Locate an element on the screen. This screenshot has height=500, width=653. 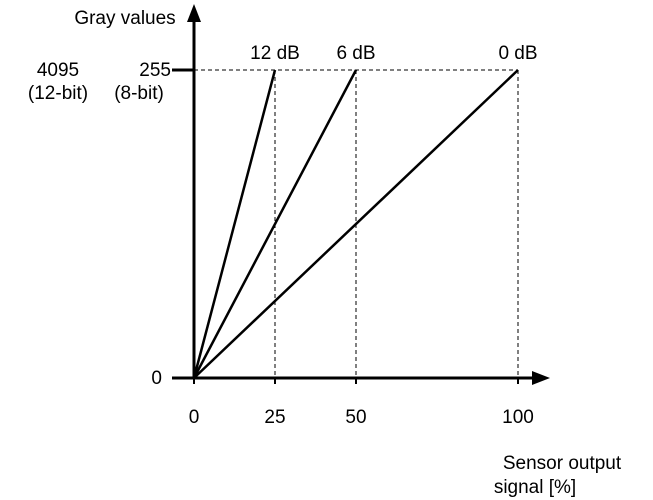
y-label-255: 255 is located at coordinates (155, 70).